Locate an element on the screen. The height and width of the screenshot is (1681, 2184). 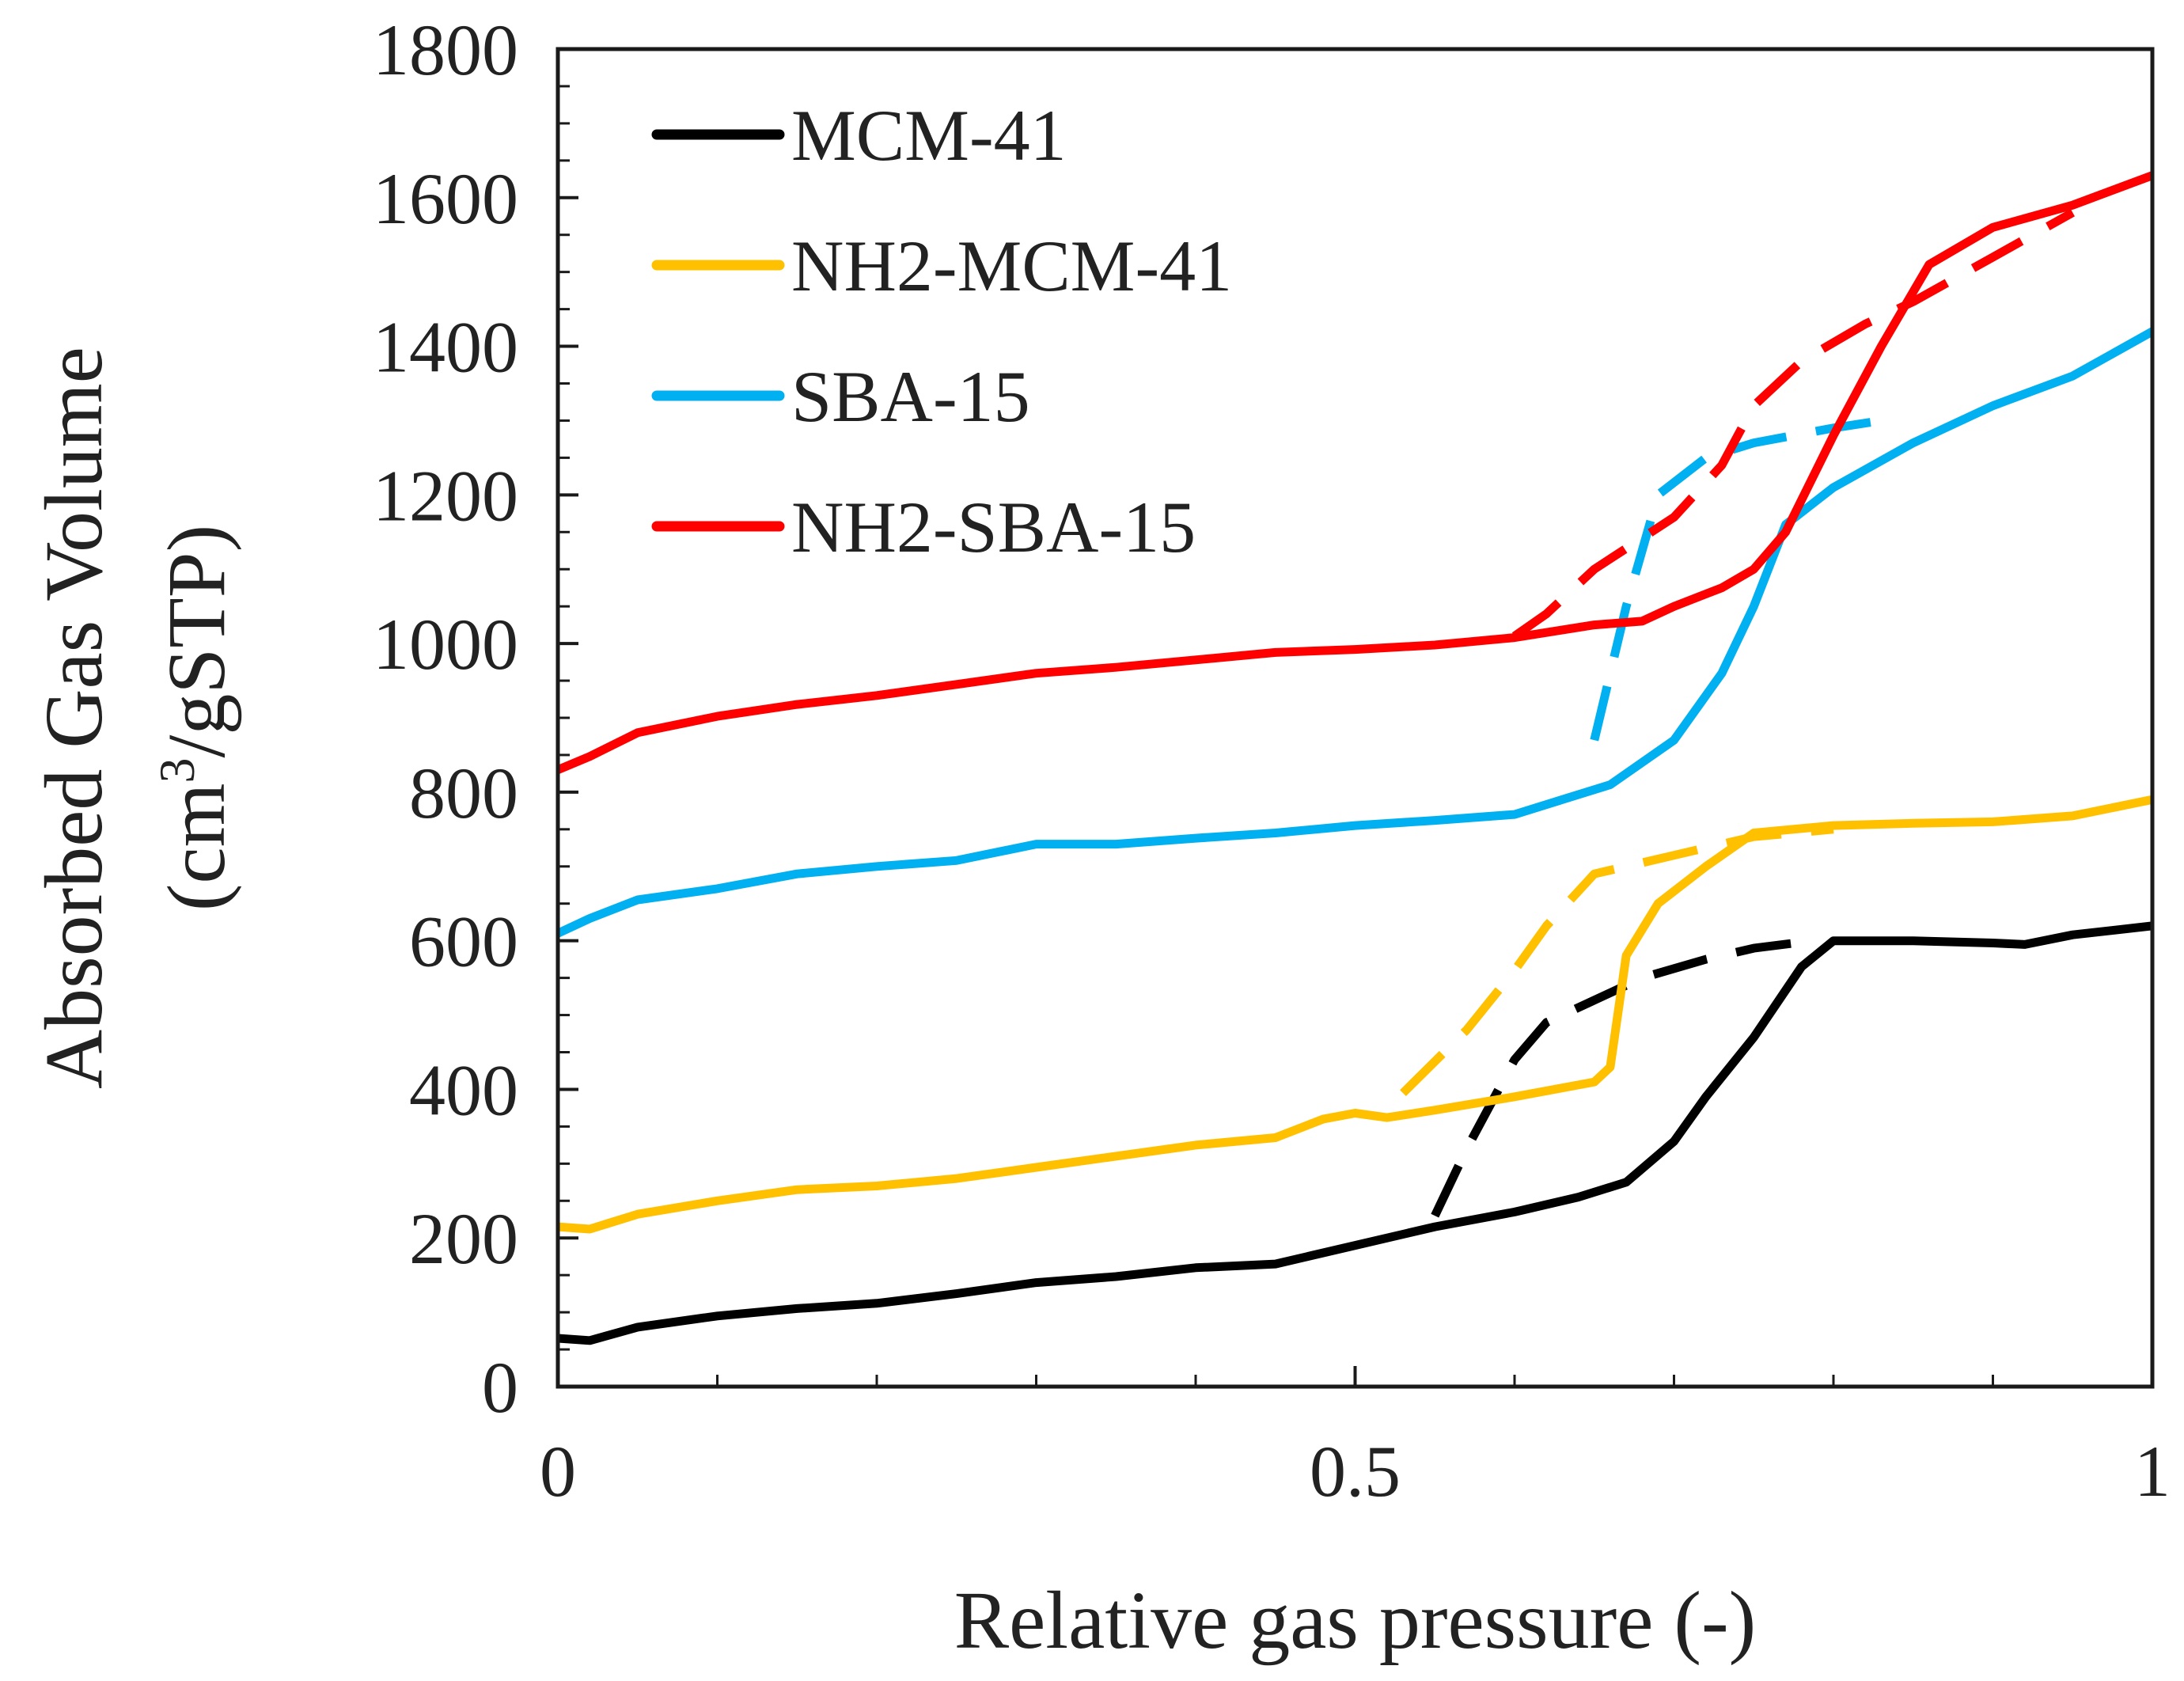
y-tick-label: 0 is located at coordinates (500, 1387).